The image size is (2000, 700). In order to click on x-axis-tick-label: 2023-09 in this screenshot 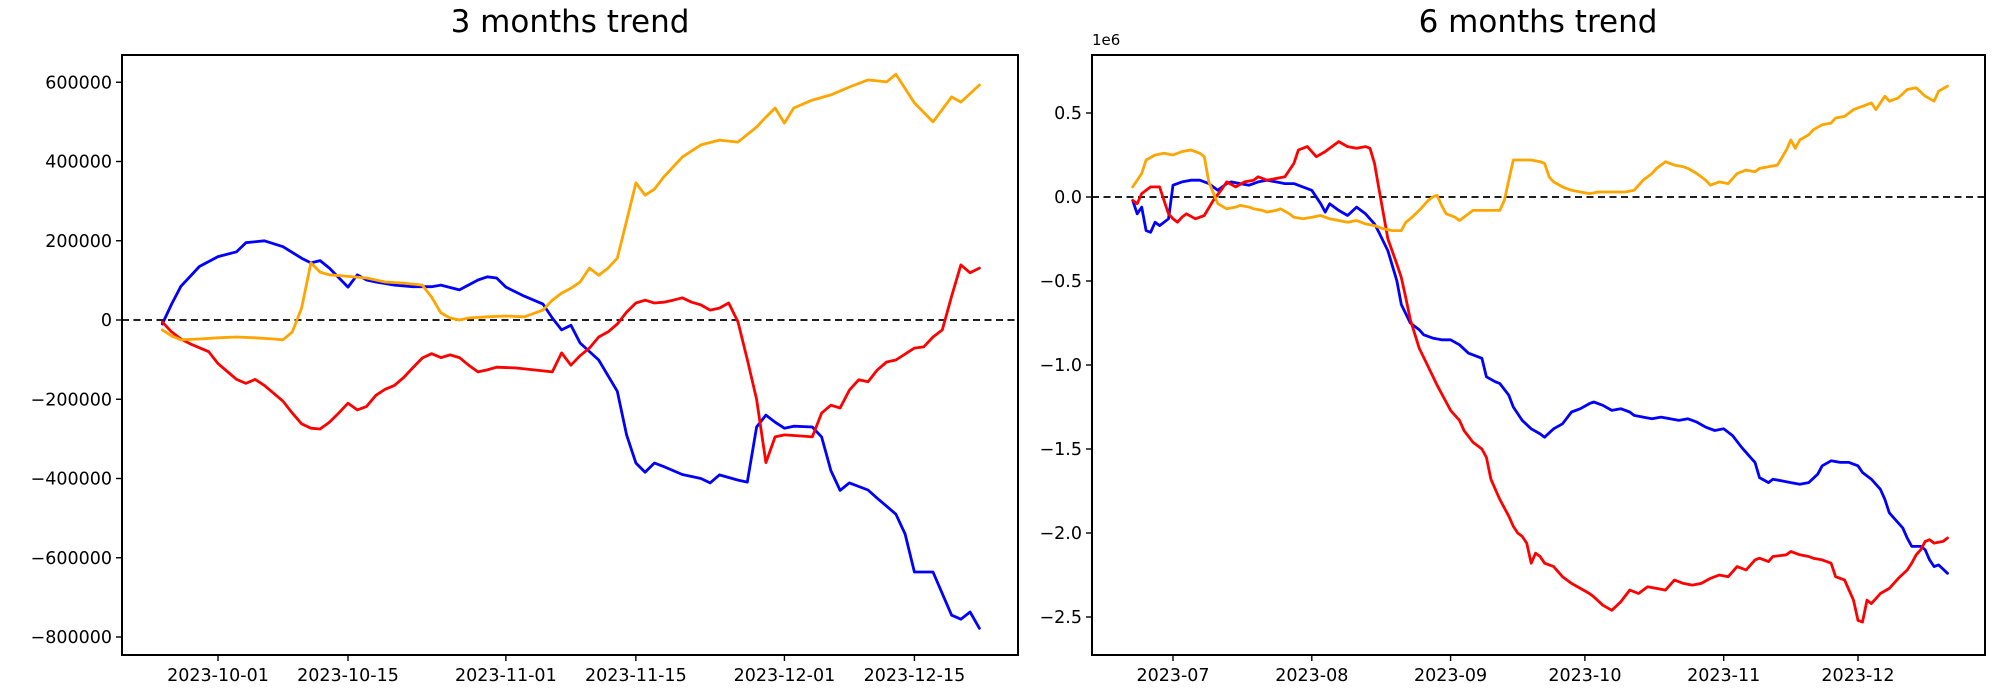, I will do `click(1450, 676)`.